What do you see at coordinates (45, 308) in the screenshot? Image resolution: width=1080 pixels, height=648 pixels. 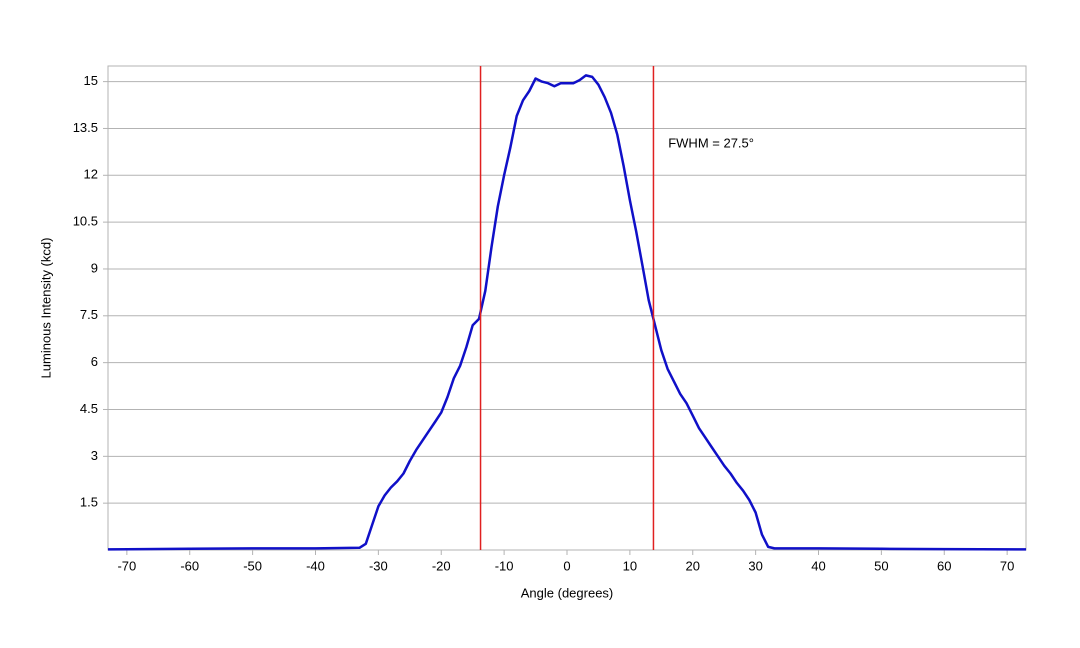 I see `y-axis-label: Luminous Intensity (kcd)` at bounding box center [45, 308].